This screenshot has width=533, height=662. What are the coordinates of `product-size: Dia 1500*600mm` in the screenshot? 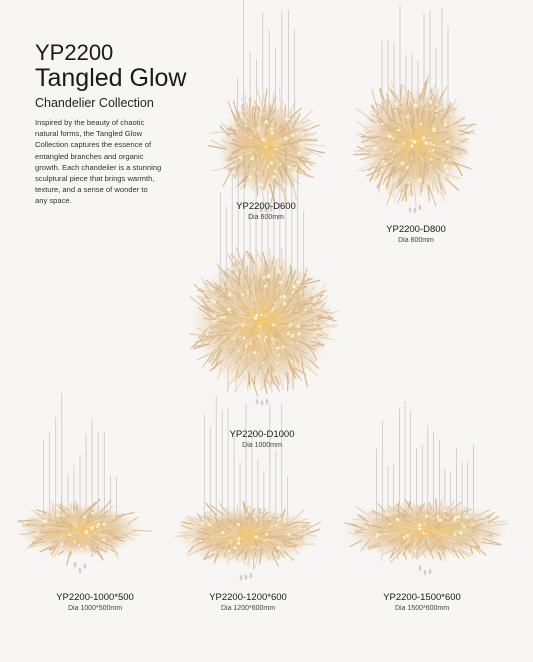 It's located at (422, 608).